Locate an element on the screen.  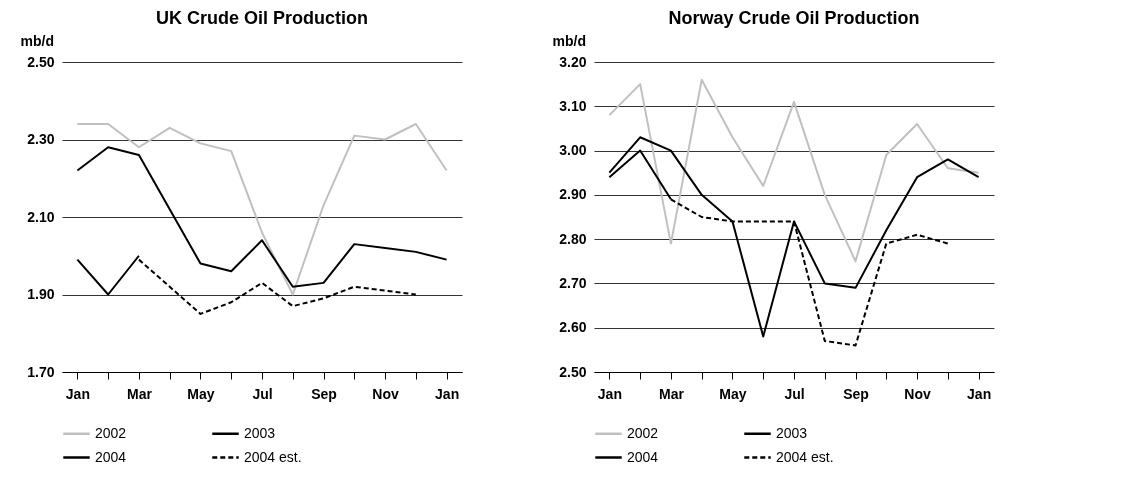
y-tick-label: 2.80 is located at coordinates (573, 238).